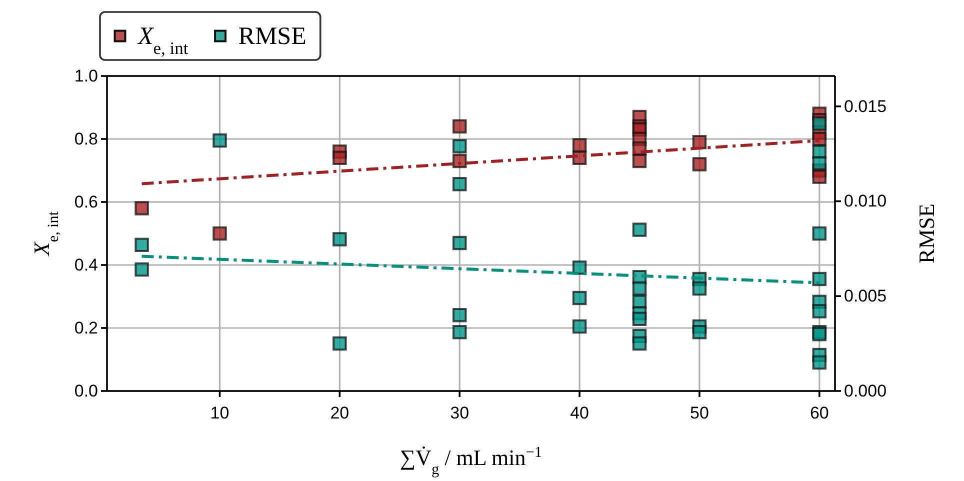  Describe the element at coordinates (471, 461) in the screenshot. I see `x-axis-title: ∑V̇$_{g}$ / mL min$^{−1}$` at that location.